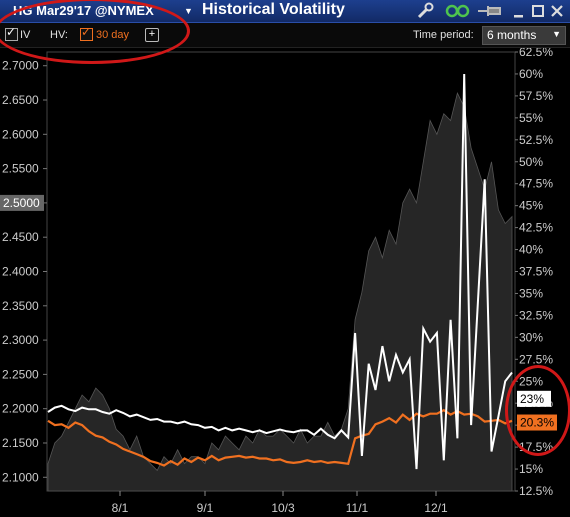  I want to click on left-axis-tick-label: 2.5500, so click(20, 169).